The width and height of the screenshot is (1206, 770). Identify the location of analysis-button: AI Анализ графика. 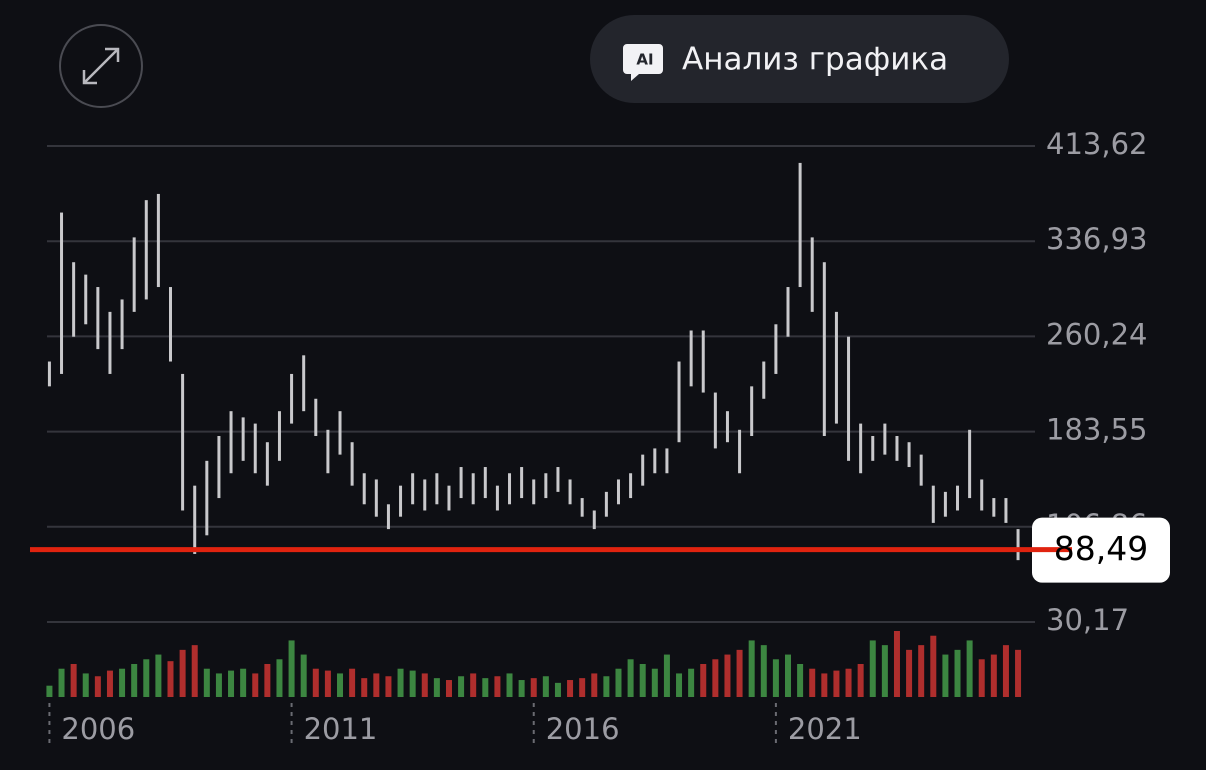
(799, 59).